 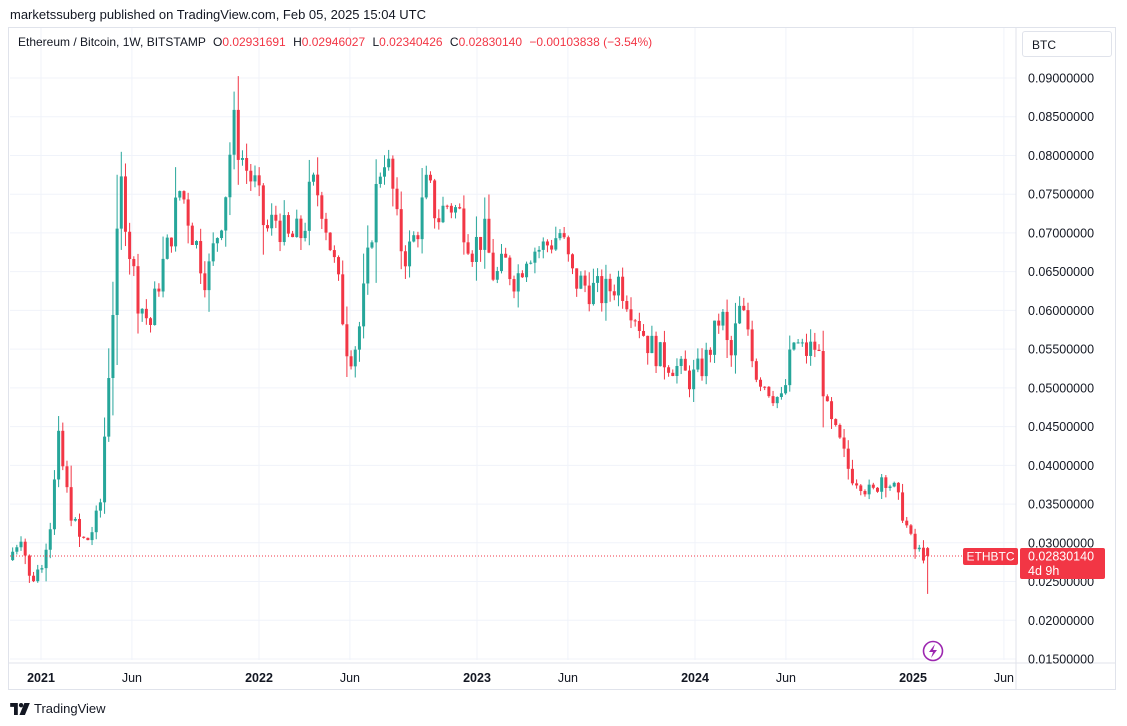 I want to click on currency-button: BTC, so click(x=1067, y=44).